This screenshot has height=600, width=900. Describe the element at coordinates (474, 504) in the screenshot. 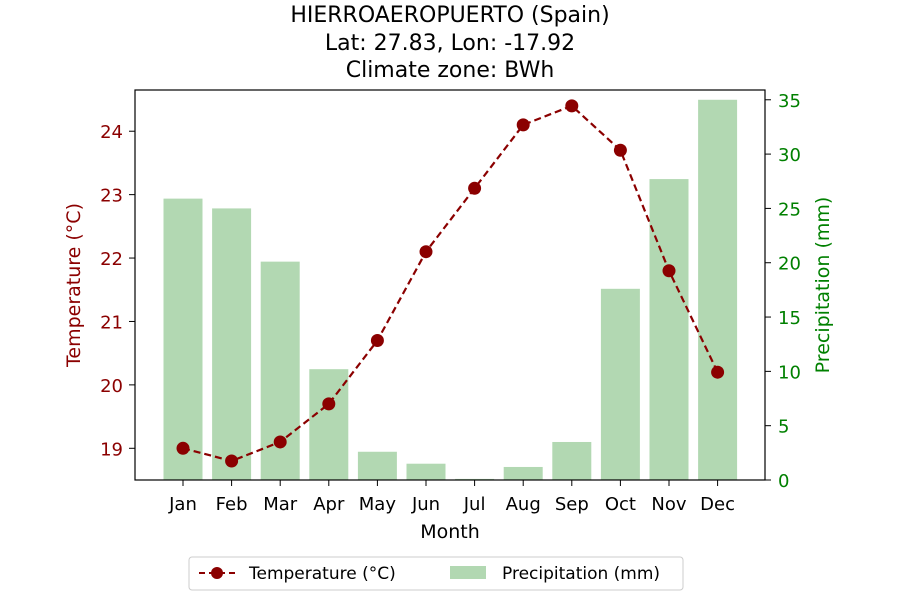

I see `x-tick-label: Jul` at that location.